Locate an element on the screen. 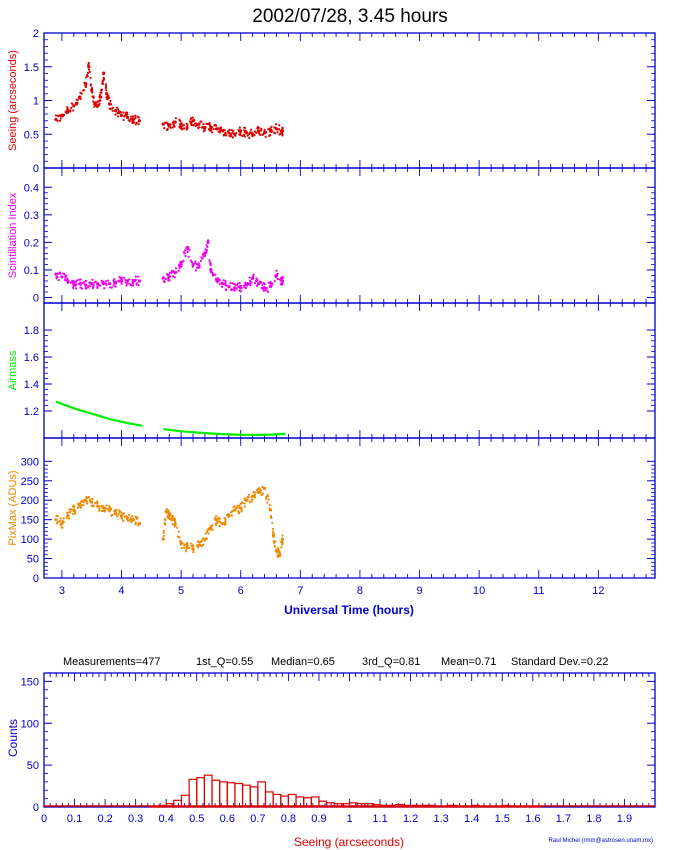  stat-q3: 3rd_Q=0.81 is located at coordinates (391, 662).